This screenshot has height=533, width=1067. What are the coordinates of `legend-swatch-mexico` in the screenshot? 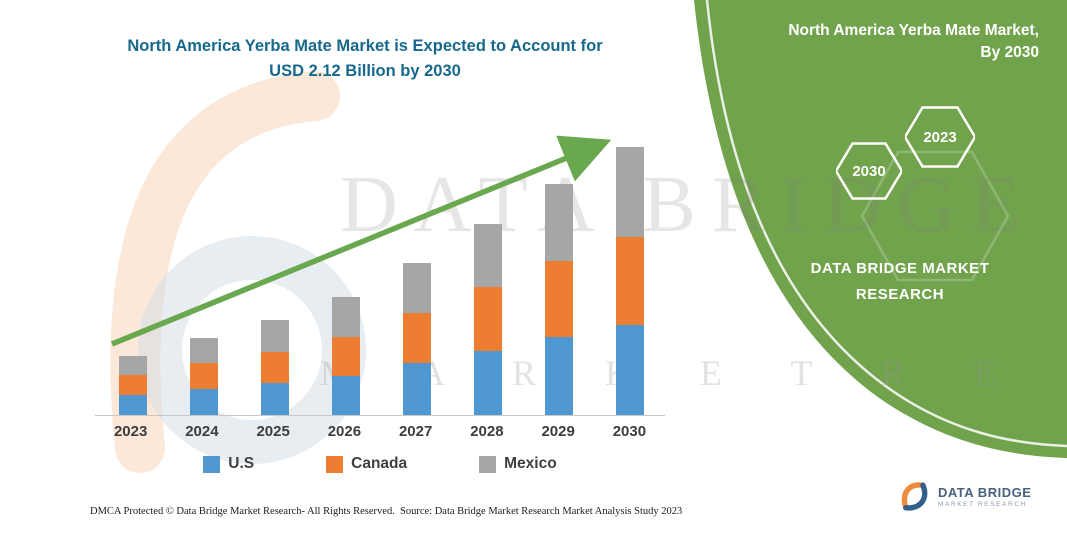 It's located at (488, 464).